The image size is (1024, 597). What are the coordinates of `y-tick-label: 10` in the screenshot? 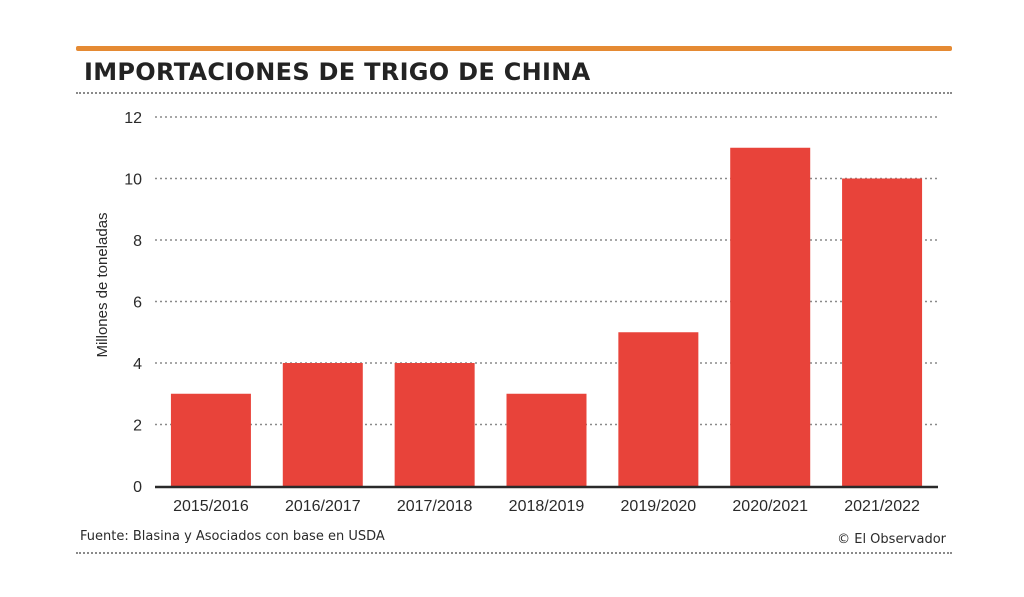 It's located at (133, 180).